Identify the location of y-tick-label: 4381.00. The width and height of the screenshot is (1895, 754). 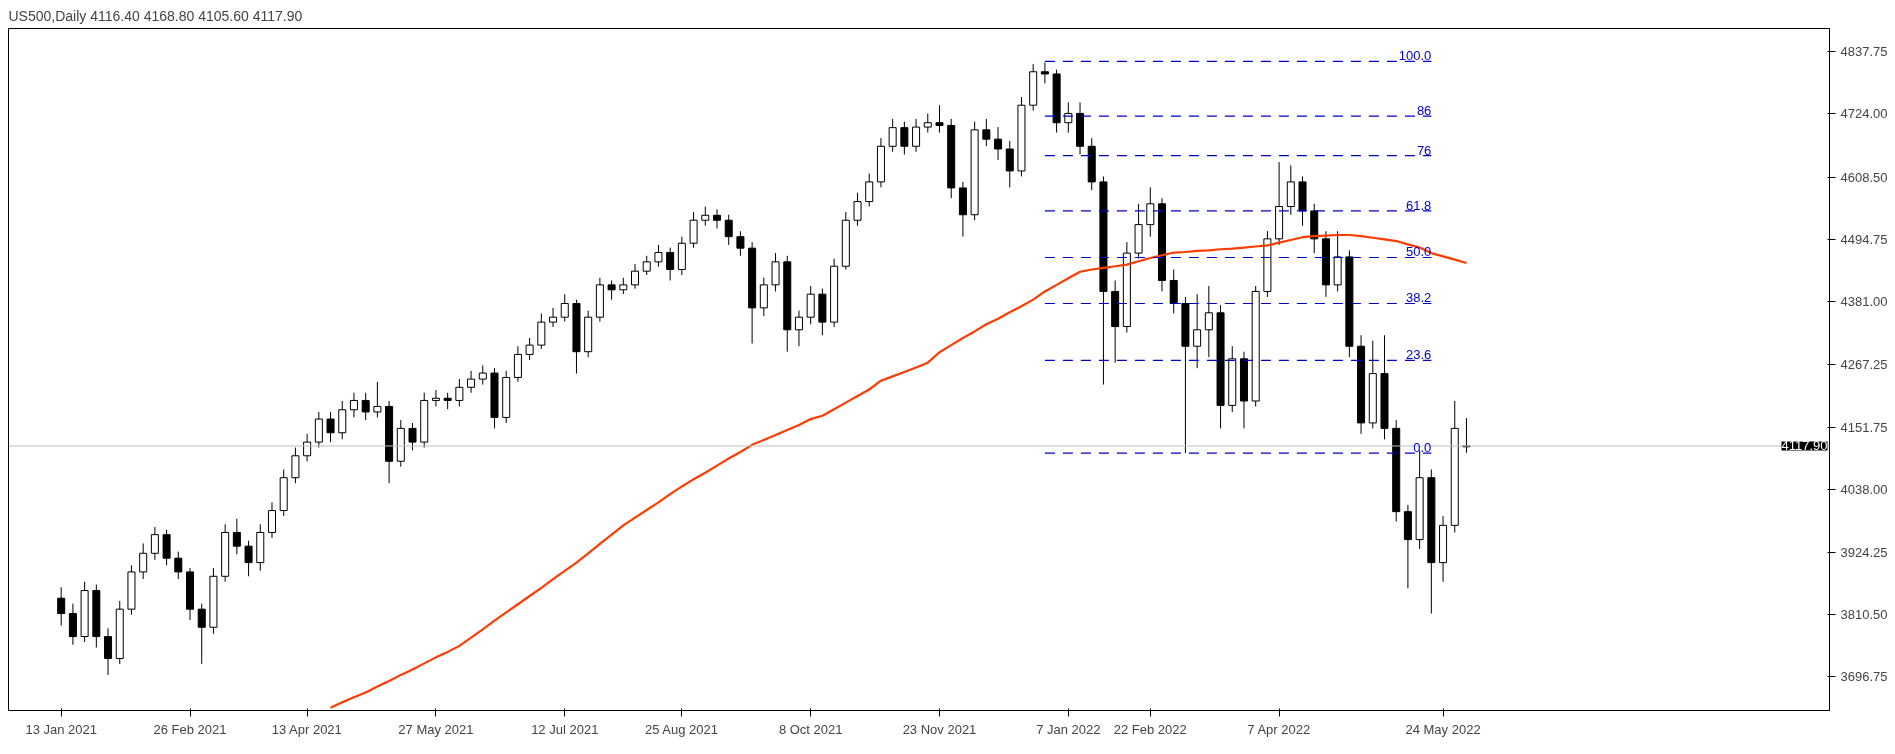
(1864, 302).